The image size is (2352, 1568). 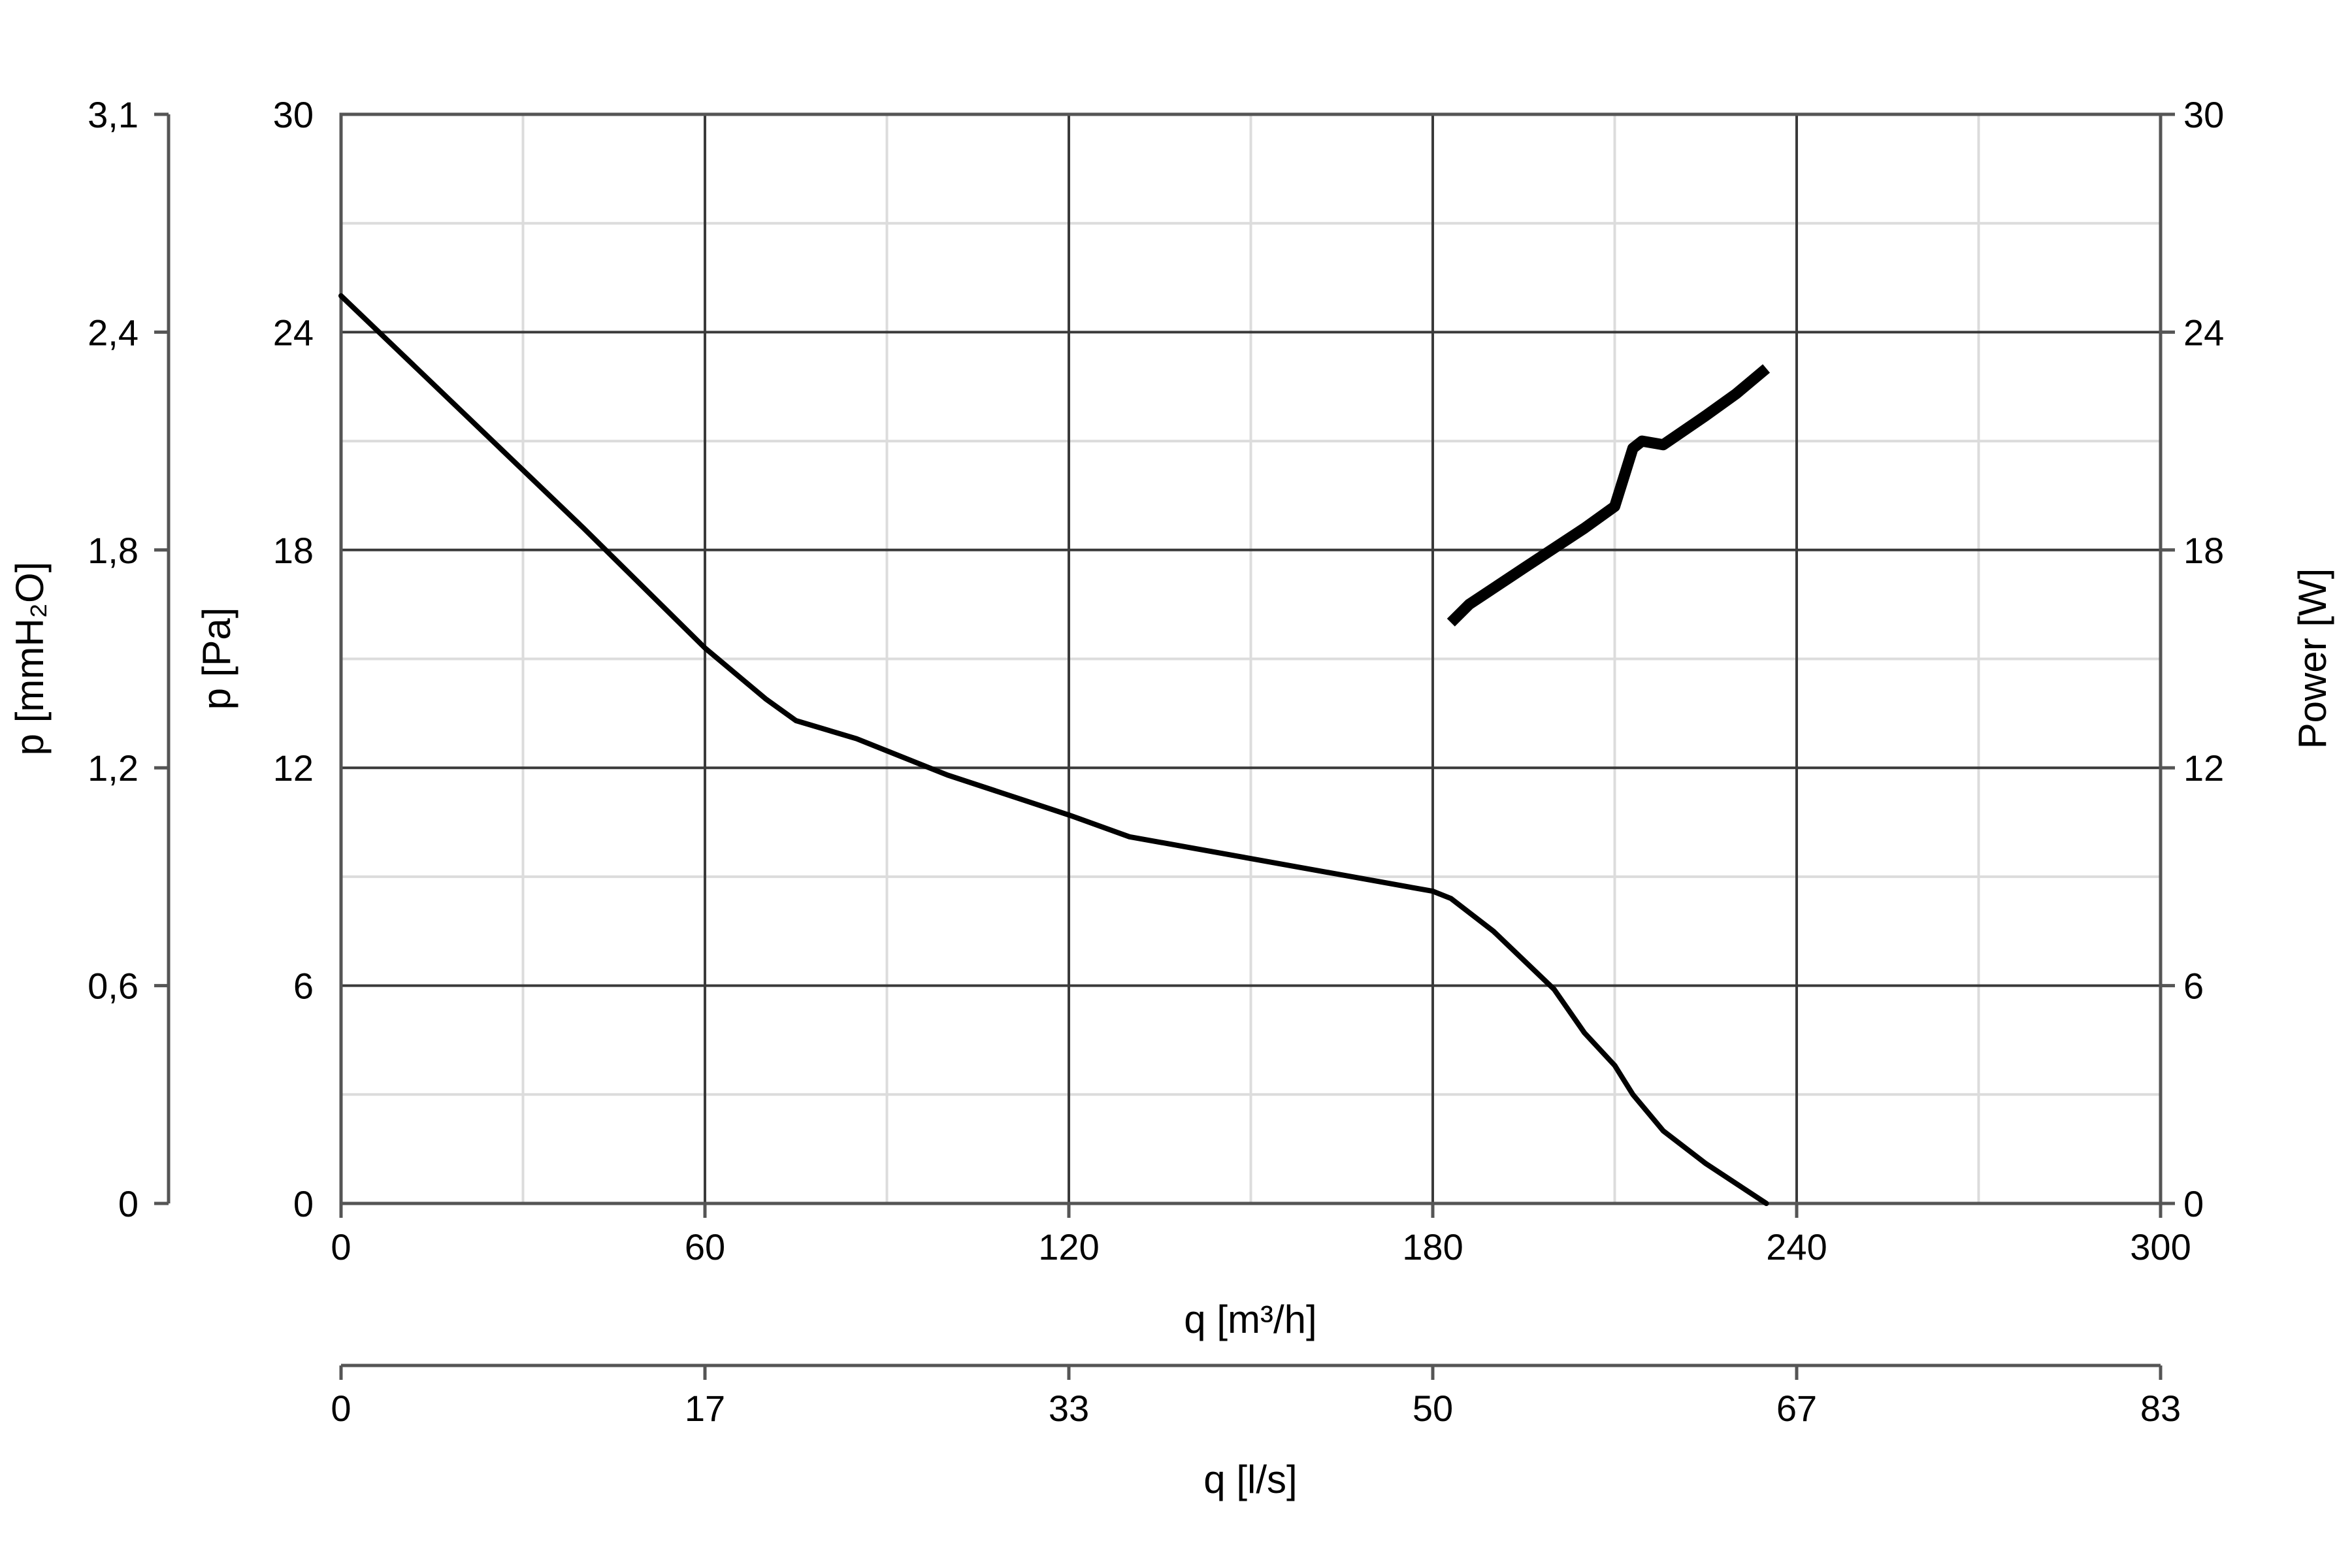 What do you see at coordinates (293, 768) in the screenshot?
I see `y-tick-label-pa: 12` at bounding box center [293, 768].